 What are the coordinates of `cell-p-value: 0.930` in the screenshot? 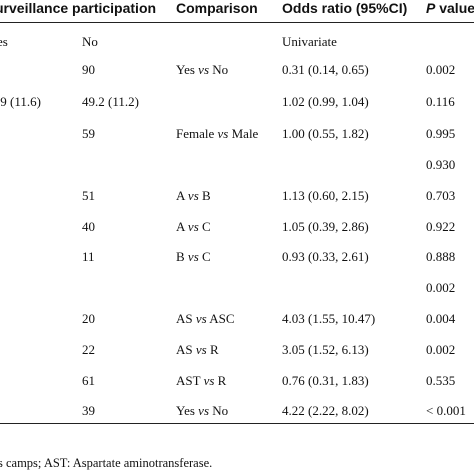 It's located at (441, 164).